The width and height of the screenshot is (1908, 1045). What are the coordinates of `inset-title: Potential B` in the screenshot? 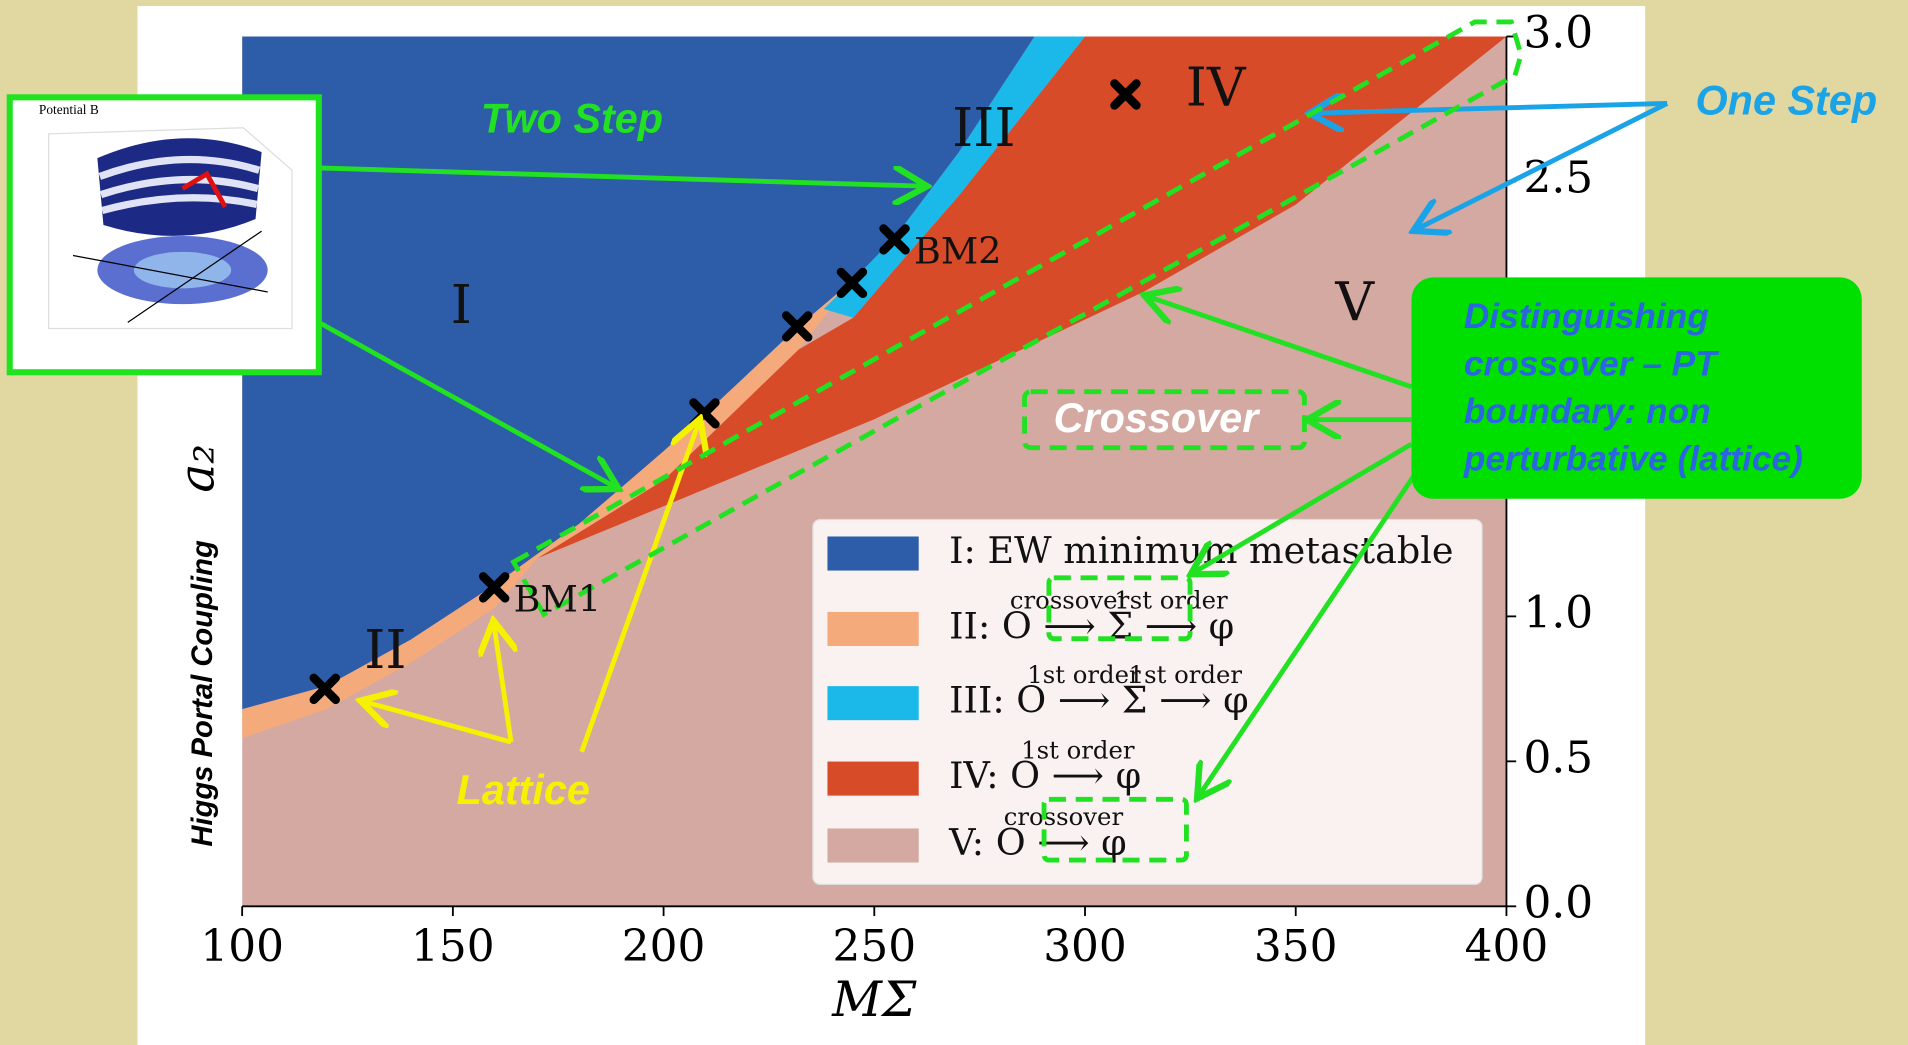 It's located at (69, 109).